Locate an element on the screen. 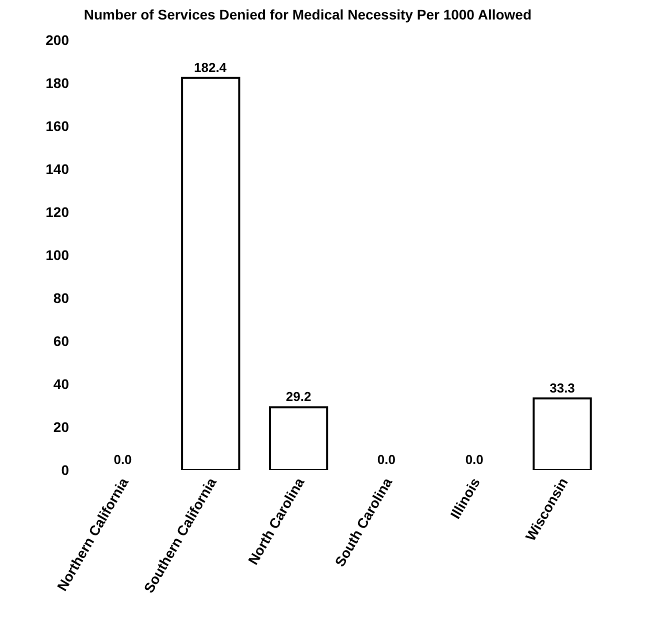 This screenshot has height=640, width=645. y-tick-label: 200 is located at coordinates (58, 40).